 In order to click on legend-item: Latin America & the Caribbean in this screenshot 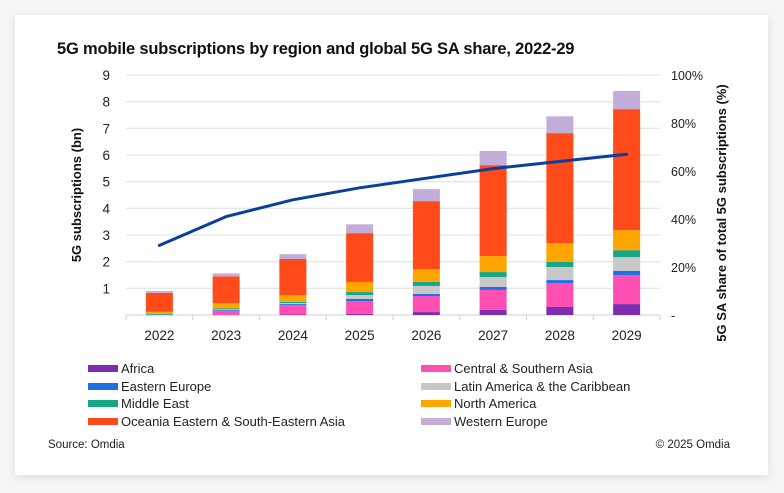, I will do `click(525, 386)`.